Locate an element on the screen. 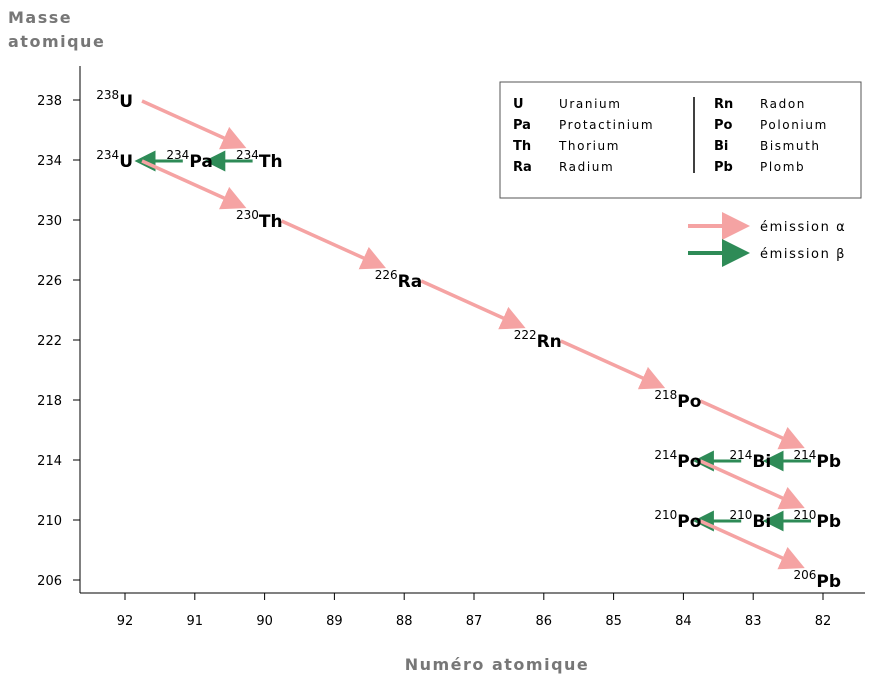 The width and height of the screenshot is (882, 677). nuclide-rn222: 222Rn is located at coordinates (538, 340).